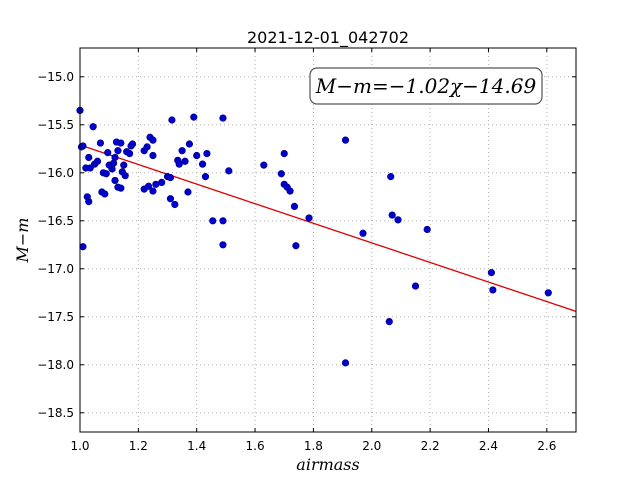 Image resolution: width=640 pixels, height=480 pixels. Describe the element at coordinates (55, 221) in the screenshot. I see `y-tick-label: −16.5` at that location.